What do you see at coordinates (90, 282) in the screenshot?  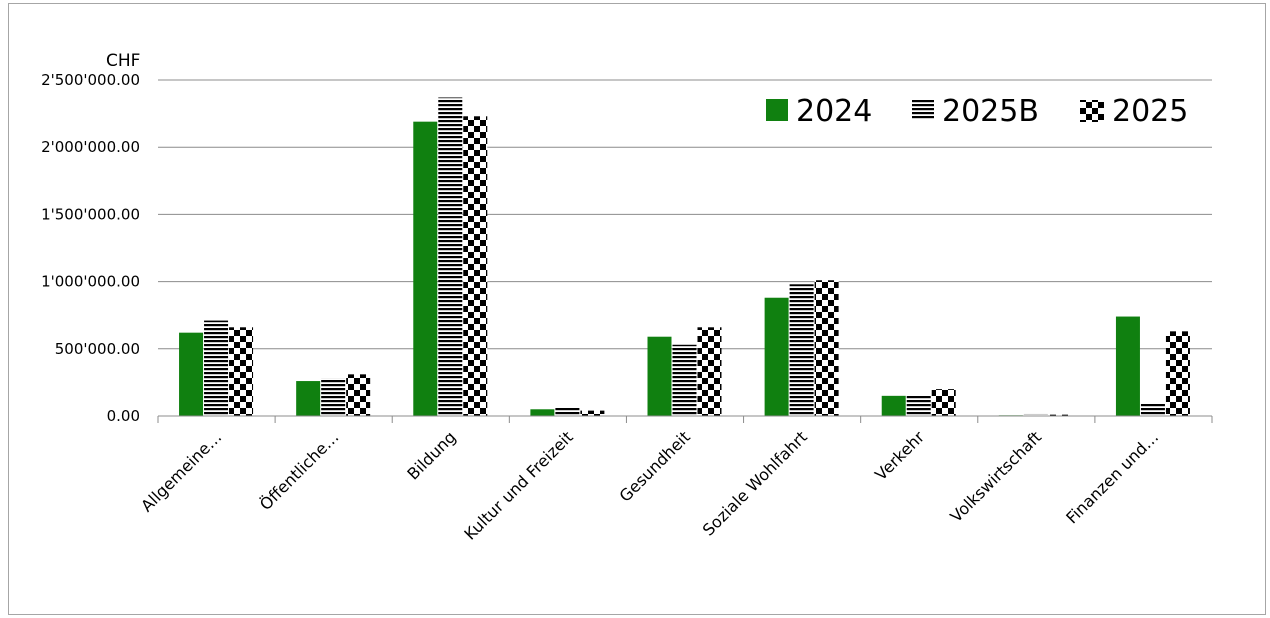 I see `y-tick-label: 1'000'000.00` at bounding box center [90, 282].